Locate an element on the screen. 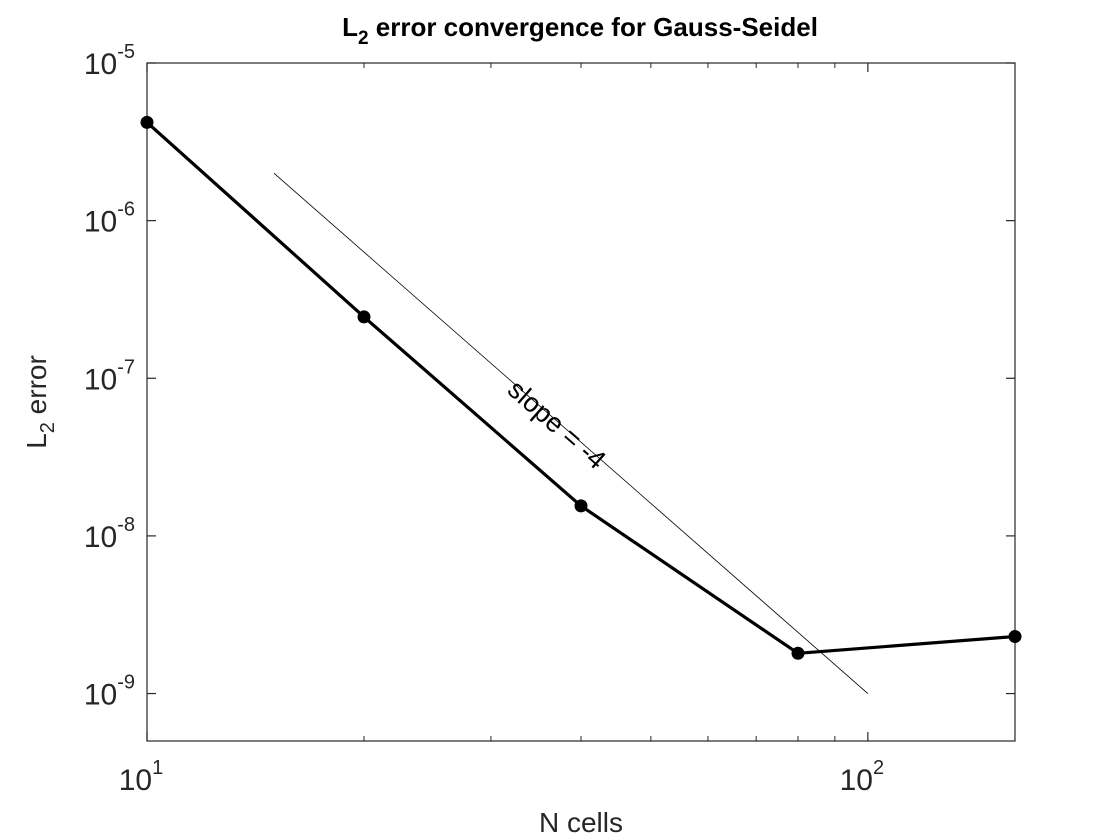  chart-title-prefix: L is located at coordinates (350, 27).